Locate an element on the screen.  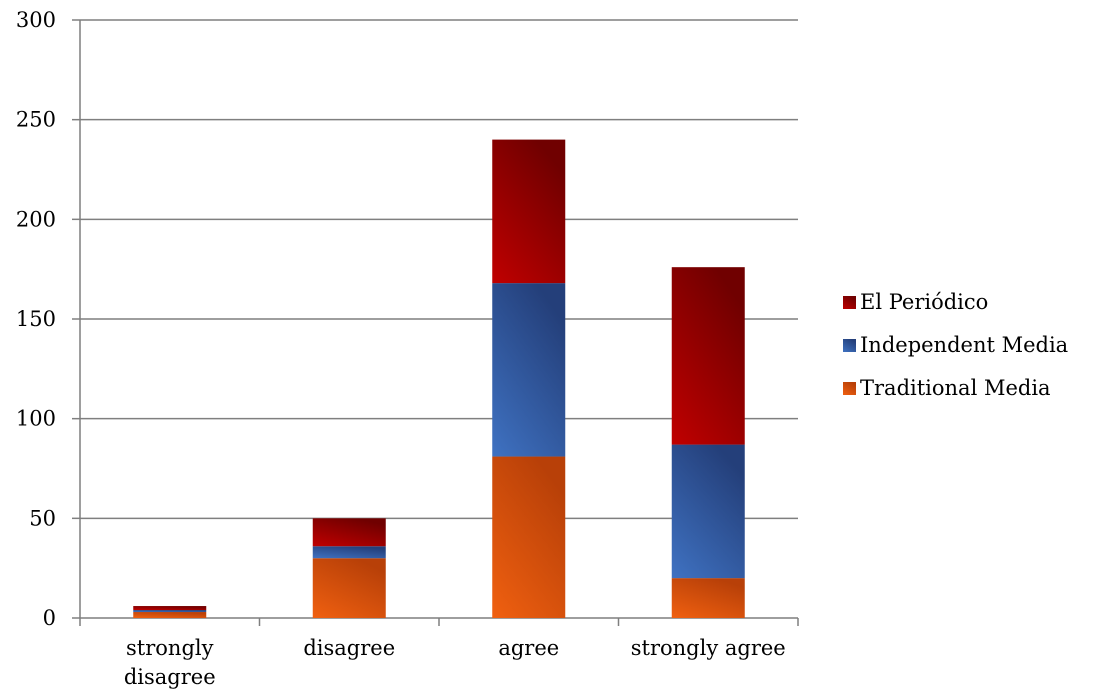
x-tick-label-strongly-agree: strongly agree is located at coordinates (708, 648).